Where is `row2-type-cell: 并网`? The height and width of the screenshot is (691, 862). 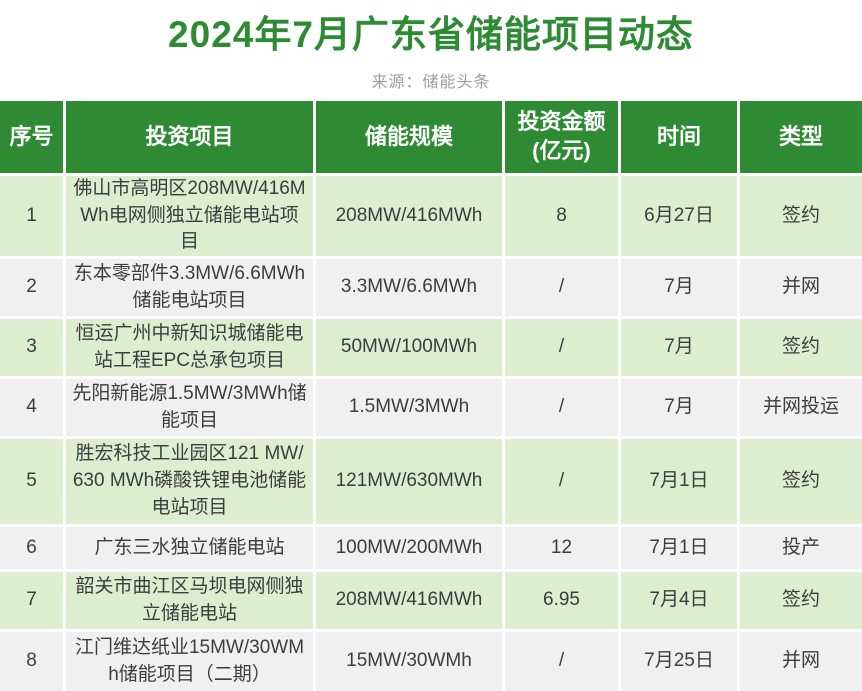
row2-type-cell: 并网 is located at coordinates (801, 287).